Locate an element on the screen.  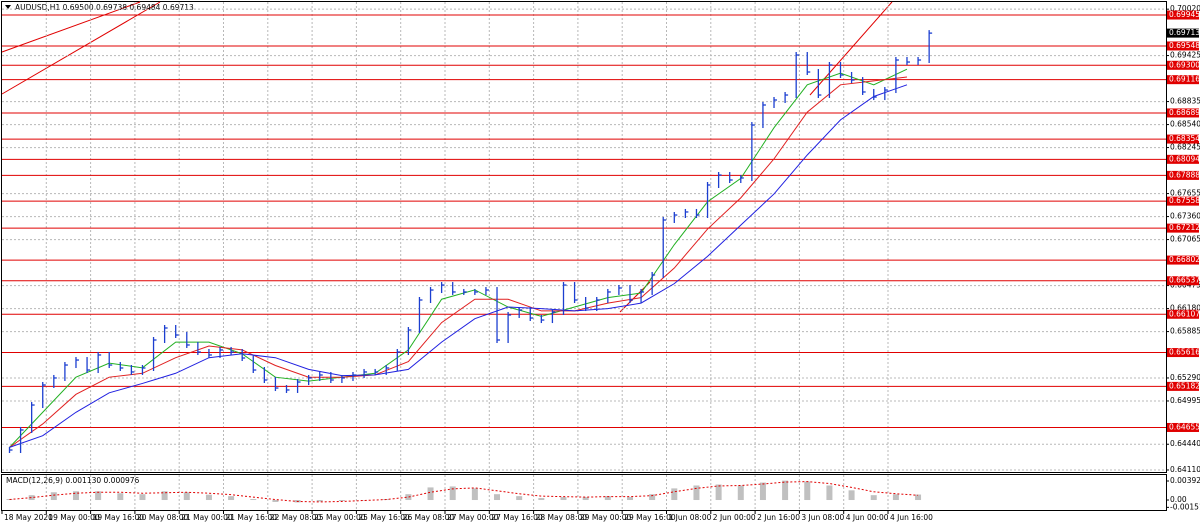
level-label: 0.66537 is located at coordinates (1184, 280).